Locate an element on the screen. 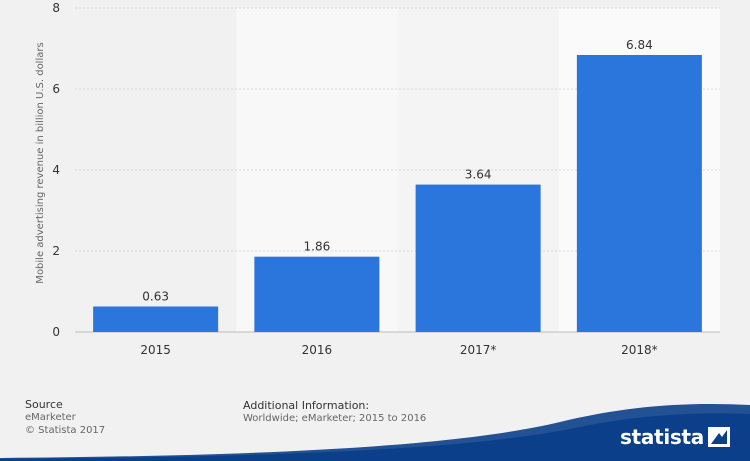  y-axis-ticks: 0 2 4 6 8 is located at coordinates (56, 170).